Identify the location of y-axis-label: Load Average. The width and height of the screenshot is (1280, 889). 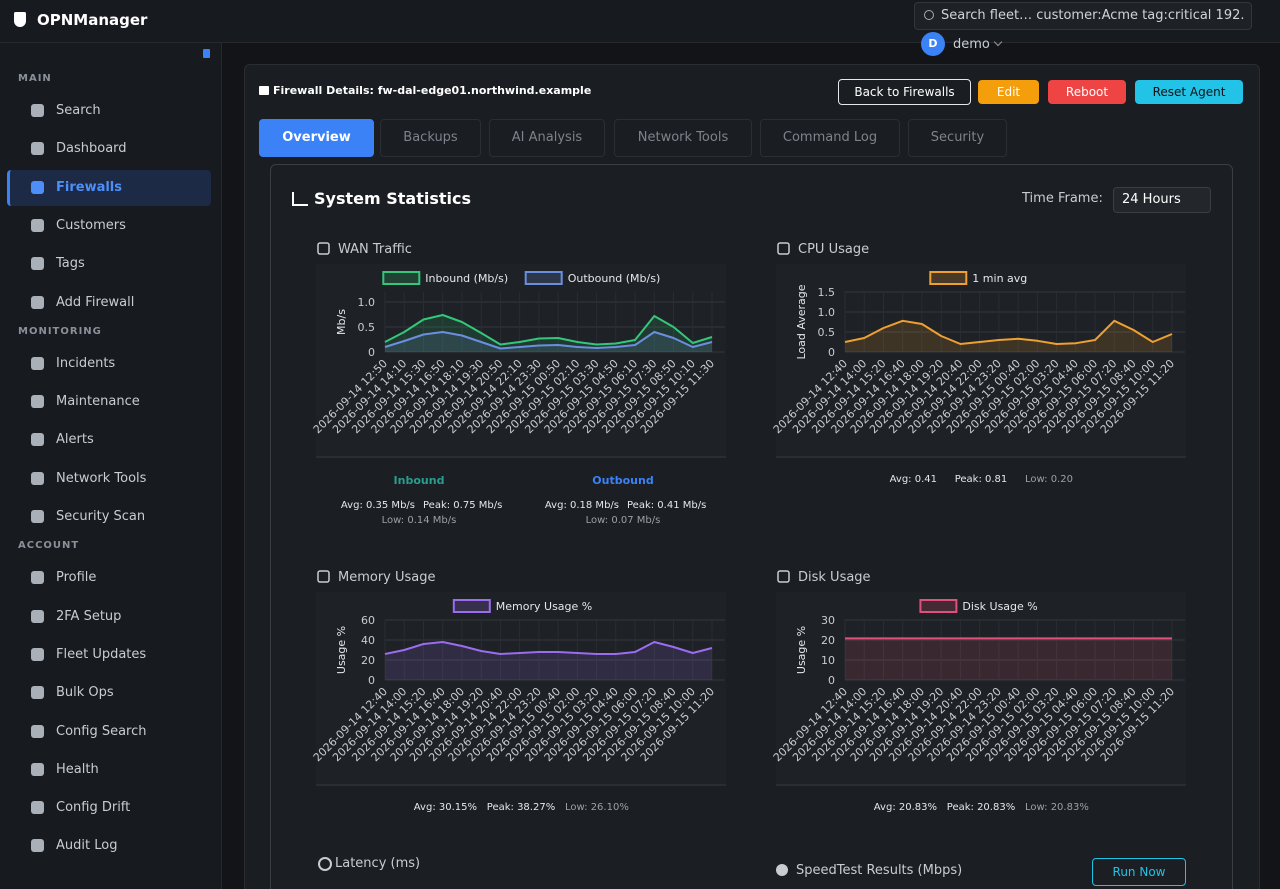
(801, 321).